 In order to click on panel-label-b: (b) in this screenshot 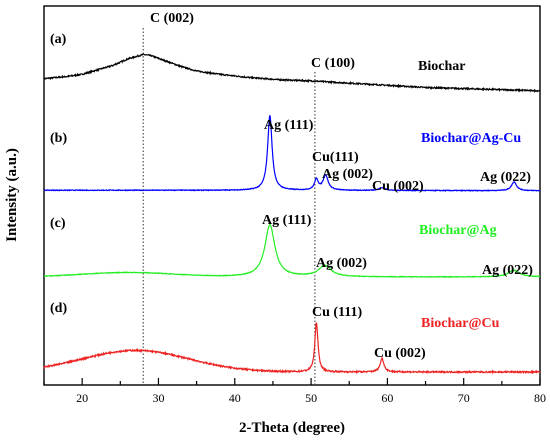, I will do `click(58, 138)`.